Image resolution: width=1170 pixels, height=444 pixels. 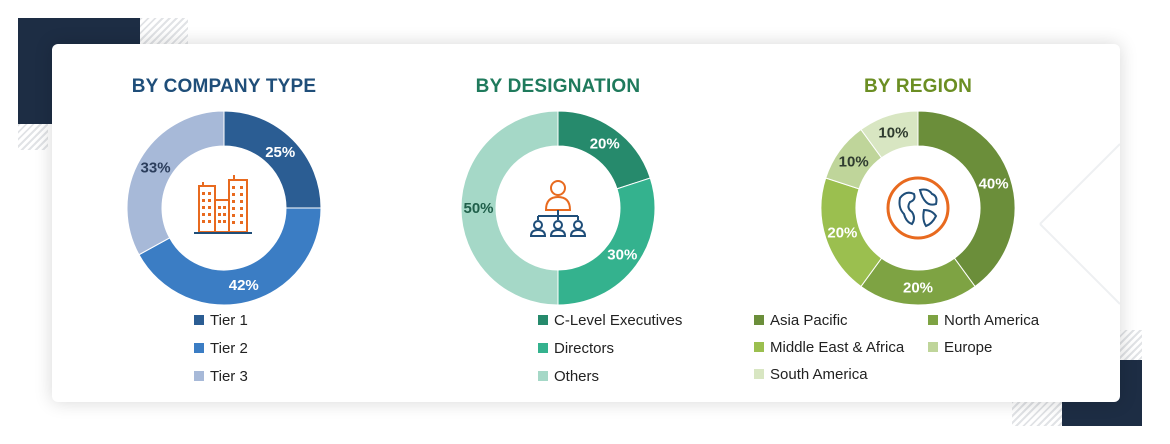 I want to click on legend-item-europe: Europe, so click(x=960, y=348).